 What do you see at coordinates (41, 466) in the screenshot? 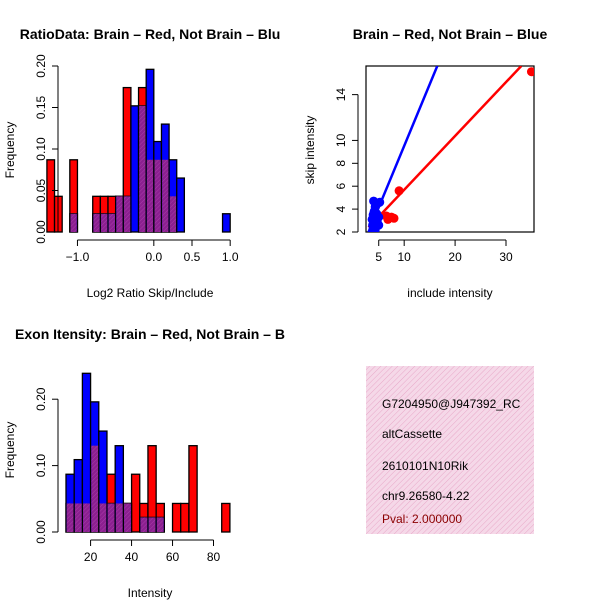
I see `intensity-hist-y-tick-label: 0.10` at bounding box center [41, 466].